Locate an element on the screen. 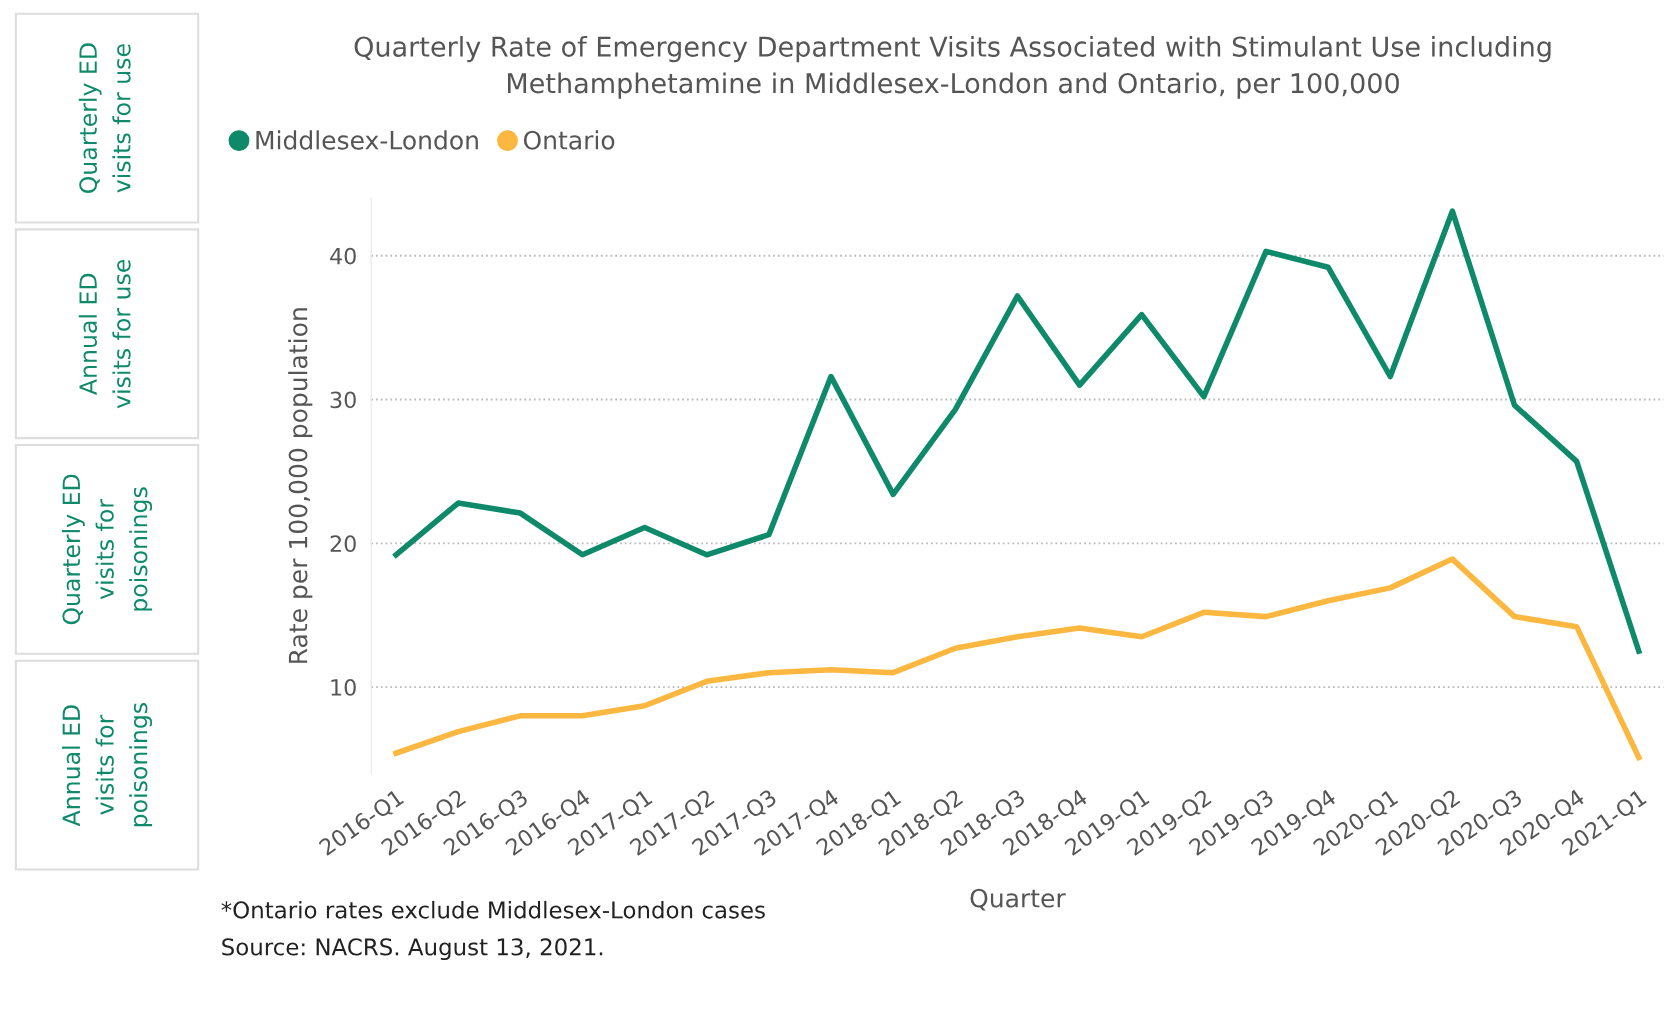 The height and width of the screenshot is (1027, 1672). y-tick-label: 10 is located at coordinates (343, 687).